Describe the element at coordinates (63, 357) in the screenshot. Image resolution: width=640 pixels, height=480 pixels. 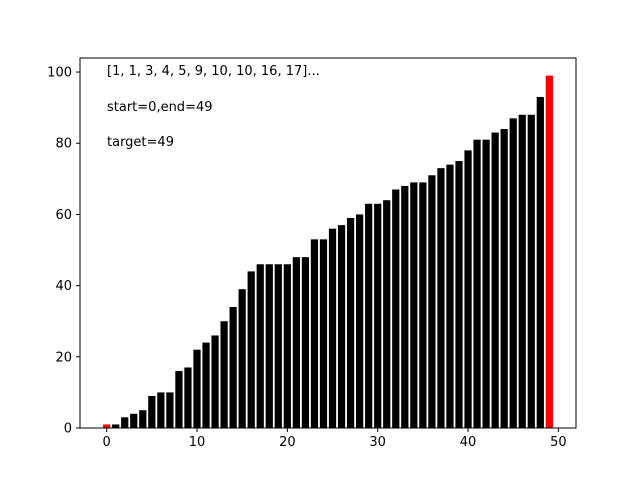
I see `y-tick-label: 20` at that location.